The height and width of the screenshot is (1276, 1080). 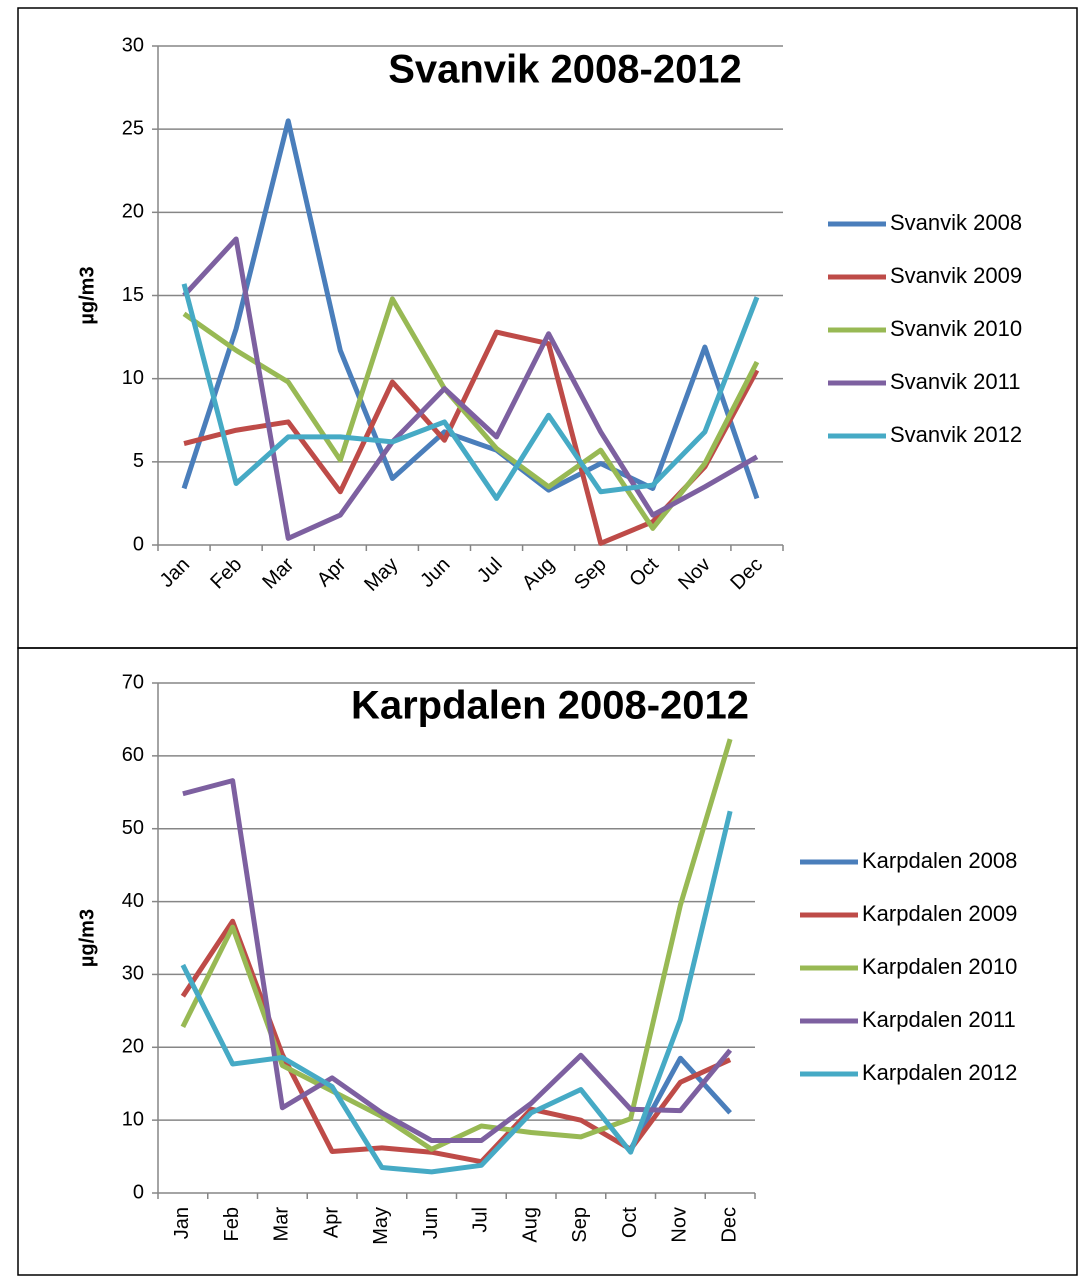 I want to click on legend-label: Karpdalen 2012, so click(x=939, y=1072).